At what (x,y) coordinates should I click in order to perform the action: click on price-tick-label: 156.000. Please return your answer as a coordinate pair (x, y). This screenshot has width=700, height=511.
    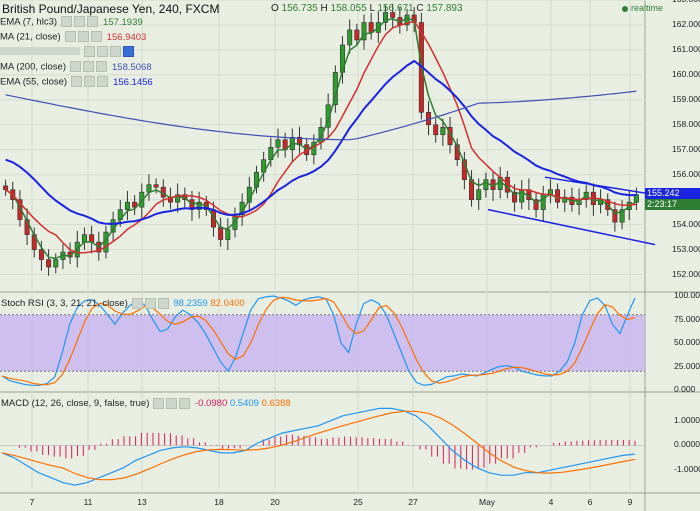
    Looking at the image, I should click on (686, 173).